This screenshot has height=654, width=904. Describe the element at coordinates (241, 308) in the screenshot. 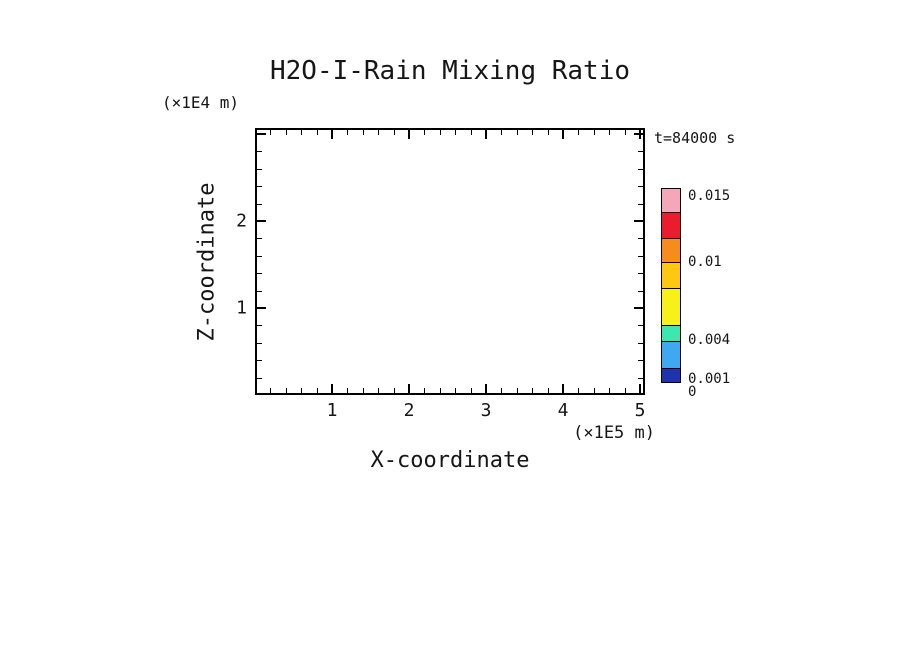

I see `y-tick-label: 1` at that location.